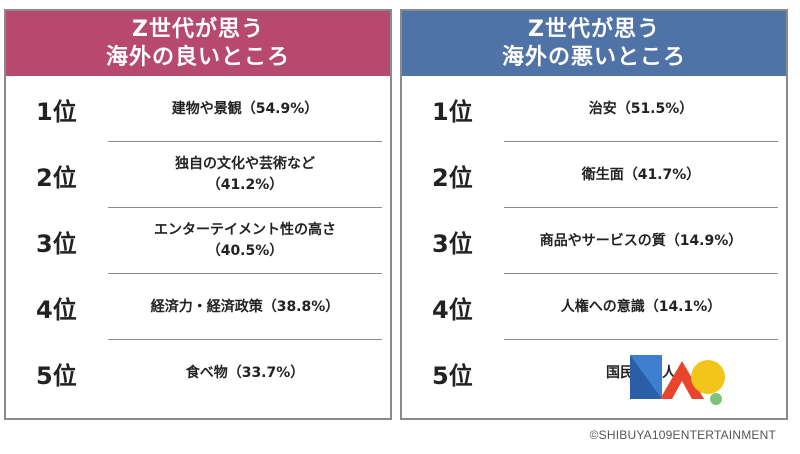 This screenshot has width=800, height=454. I want to click on ranking-item: 食べ物（33.7%）, so click(245, 373).